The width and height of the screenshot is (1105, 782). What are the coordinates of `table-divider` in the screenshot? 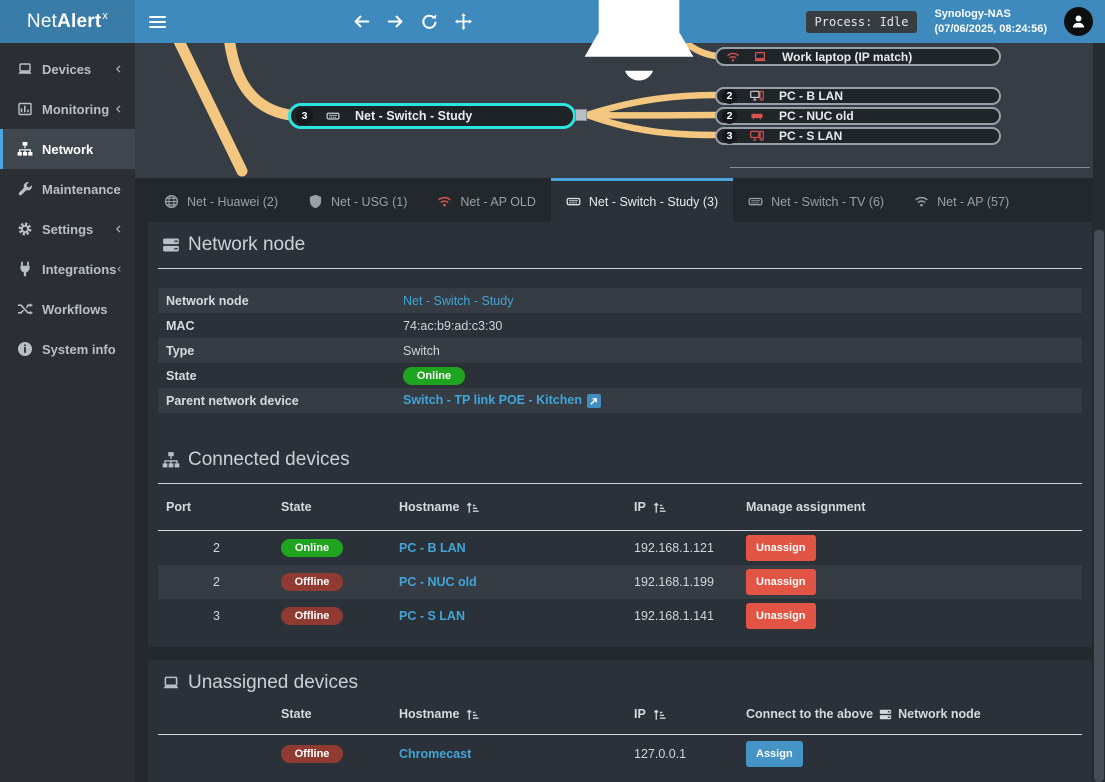 It's located at (620, 734).